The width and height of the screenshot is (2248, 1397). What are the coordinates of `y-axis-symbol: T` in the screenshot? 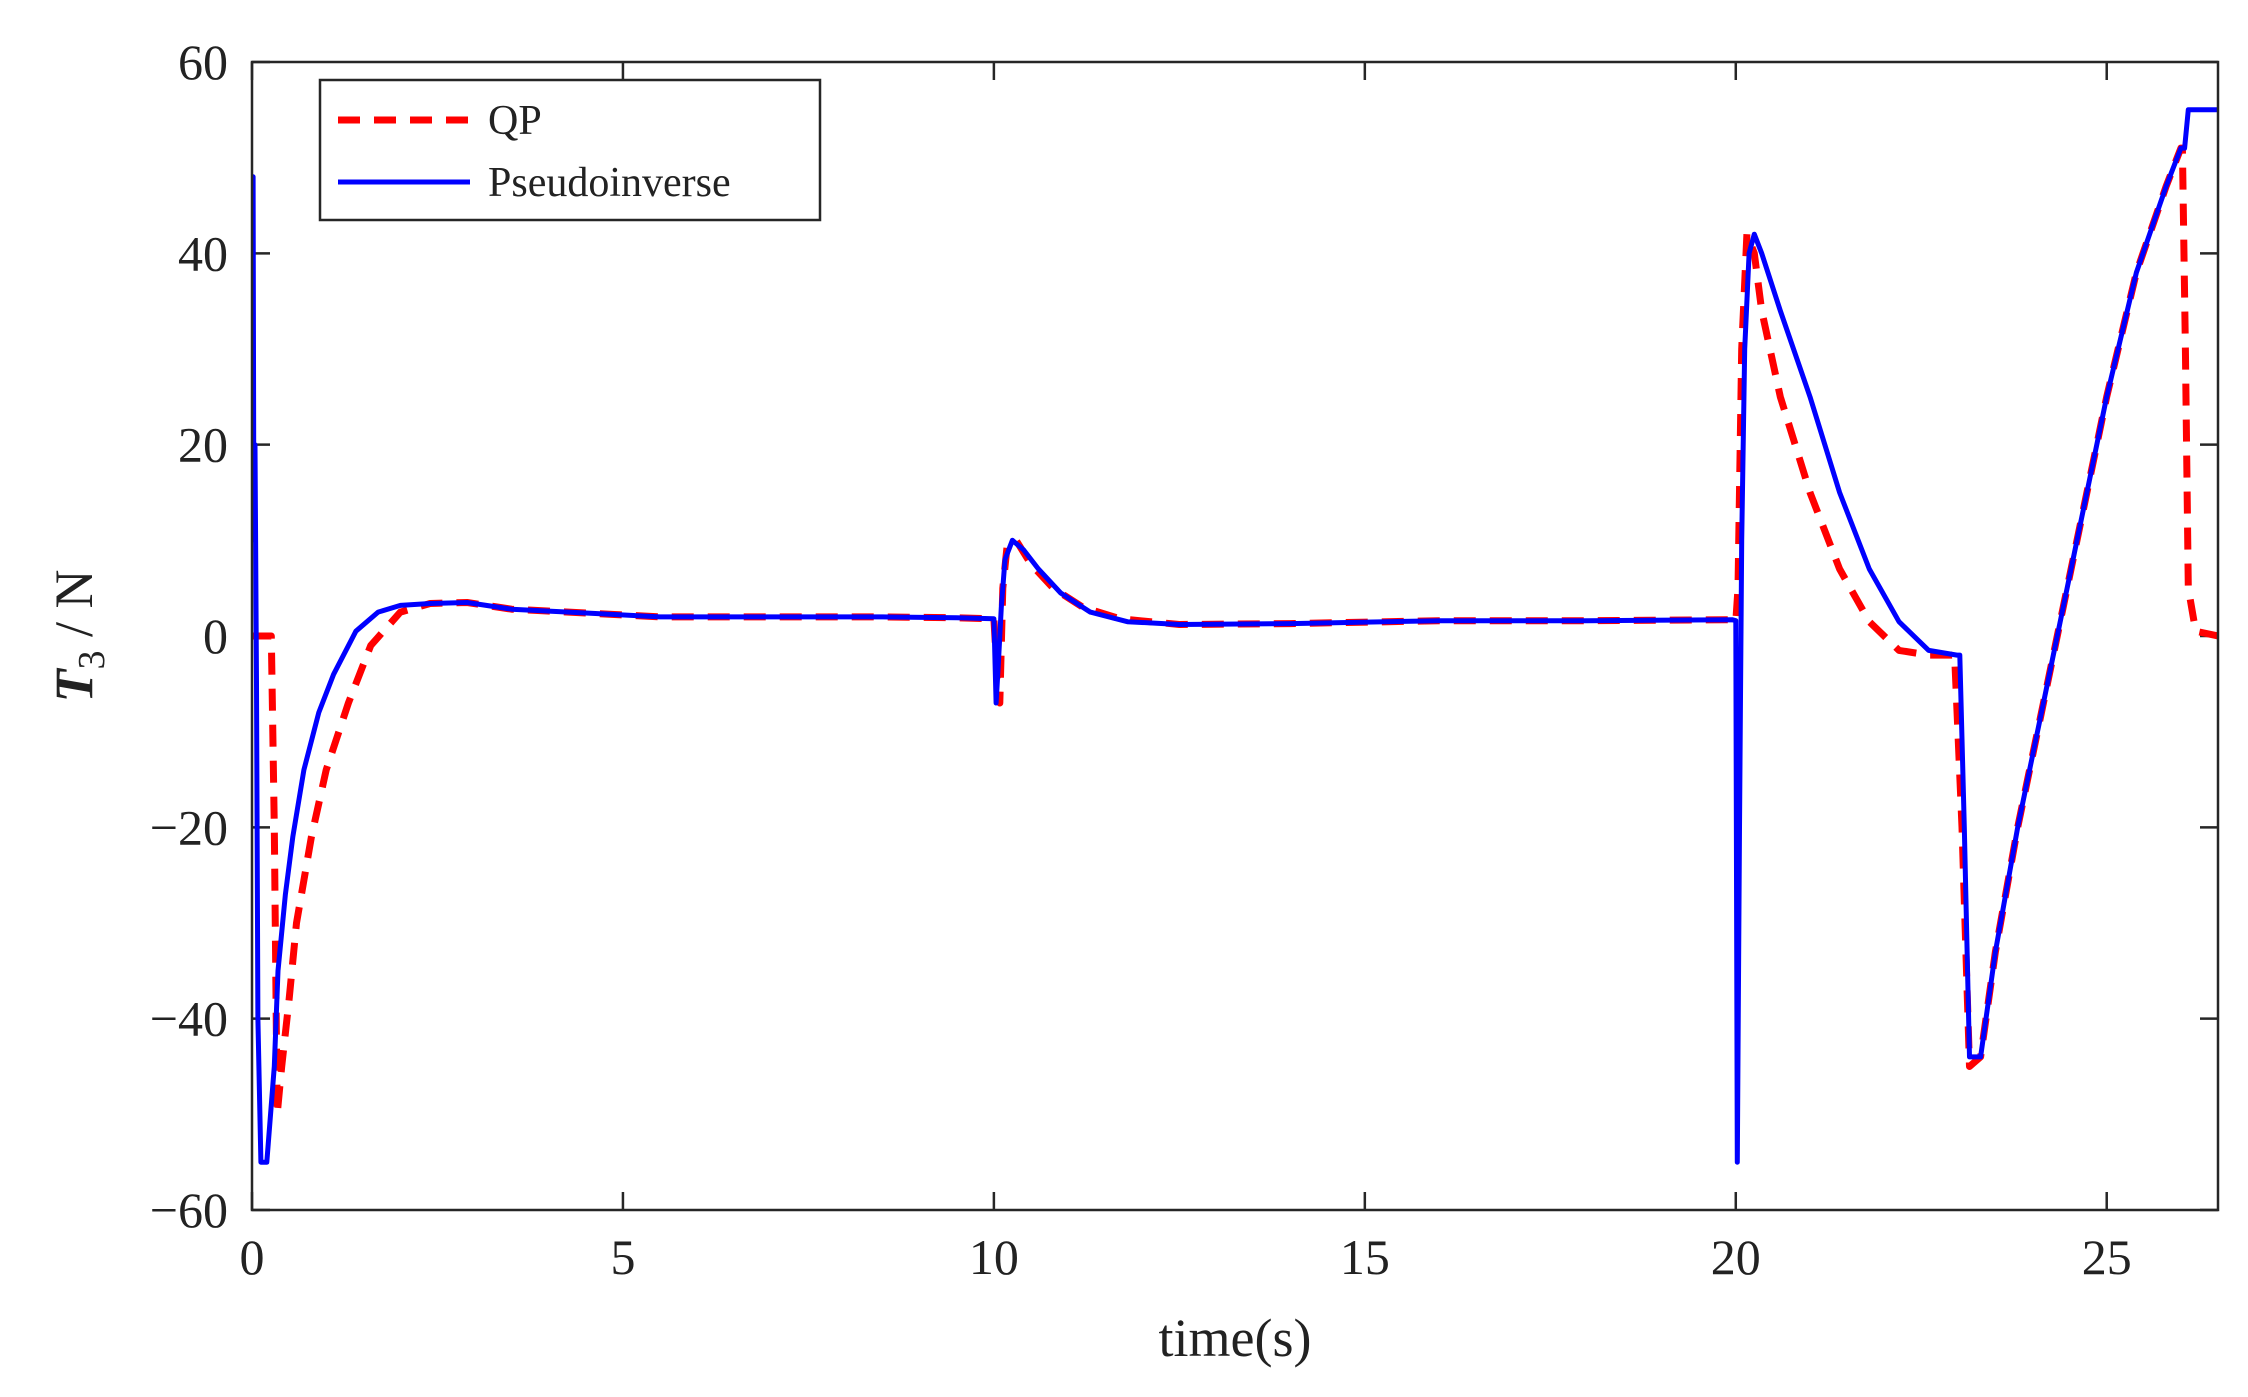 It's located at (74, 685).